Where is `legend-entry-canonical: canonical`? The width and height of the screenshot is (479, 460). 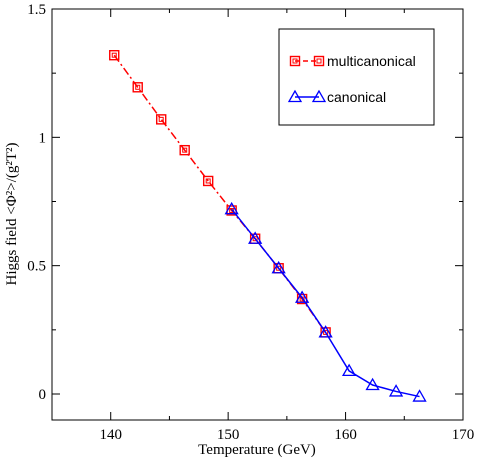 legend-entry-canonical: canonical is located at coordinates (336, 97).